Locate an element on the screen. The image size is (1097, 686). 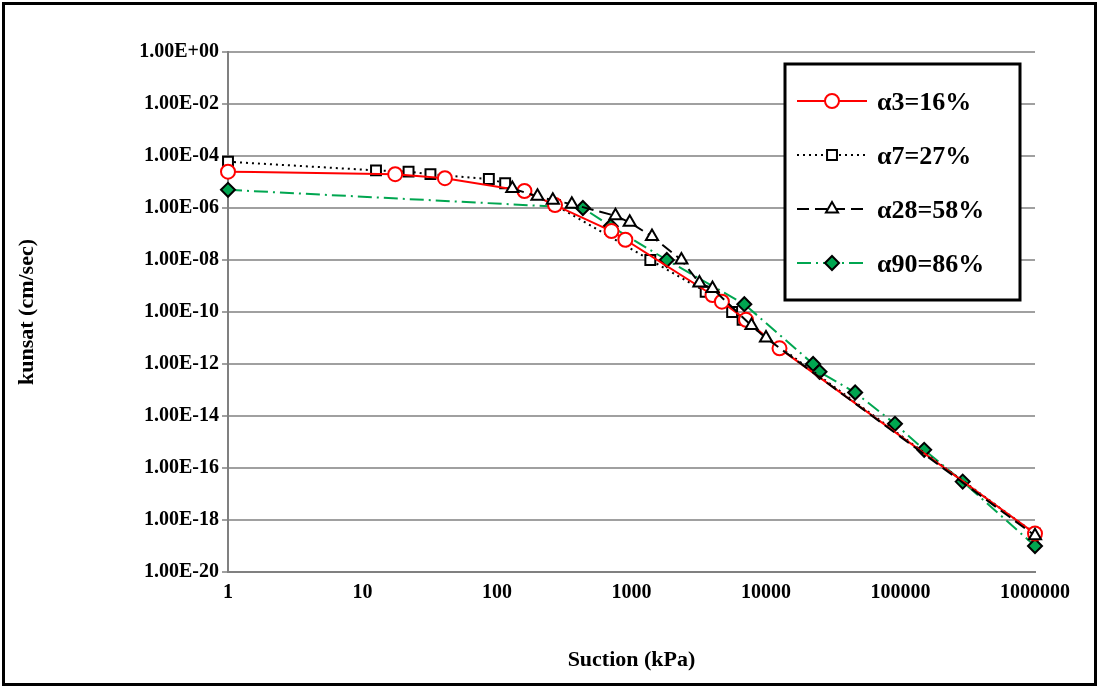
y-tick-label: 1.00E-12 is located at coordinates (181, 362).